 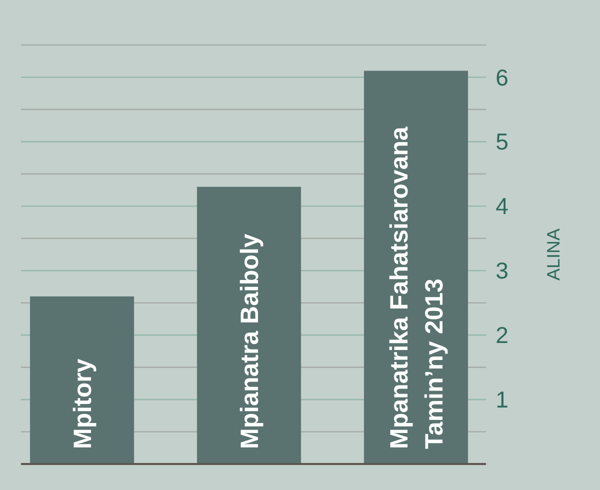 What do you see at coordinates (502, 141) in the screenshot?
I see `y-tick-label: 5` at bounding box center [502, 141].